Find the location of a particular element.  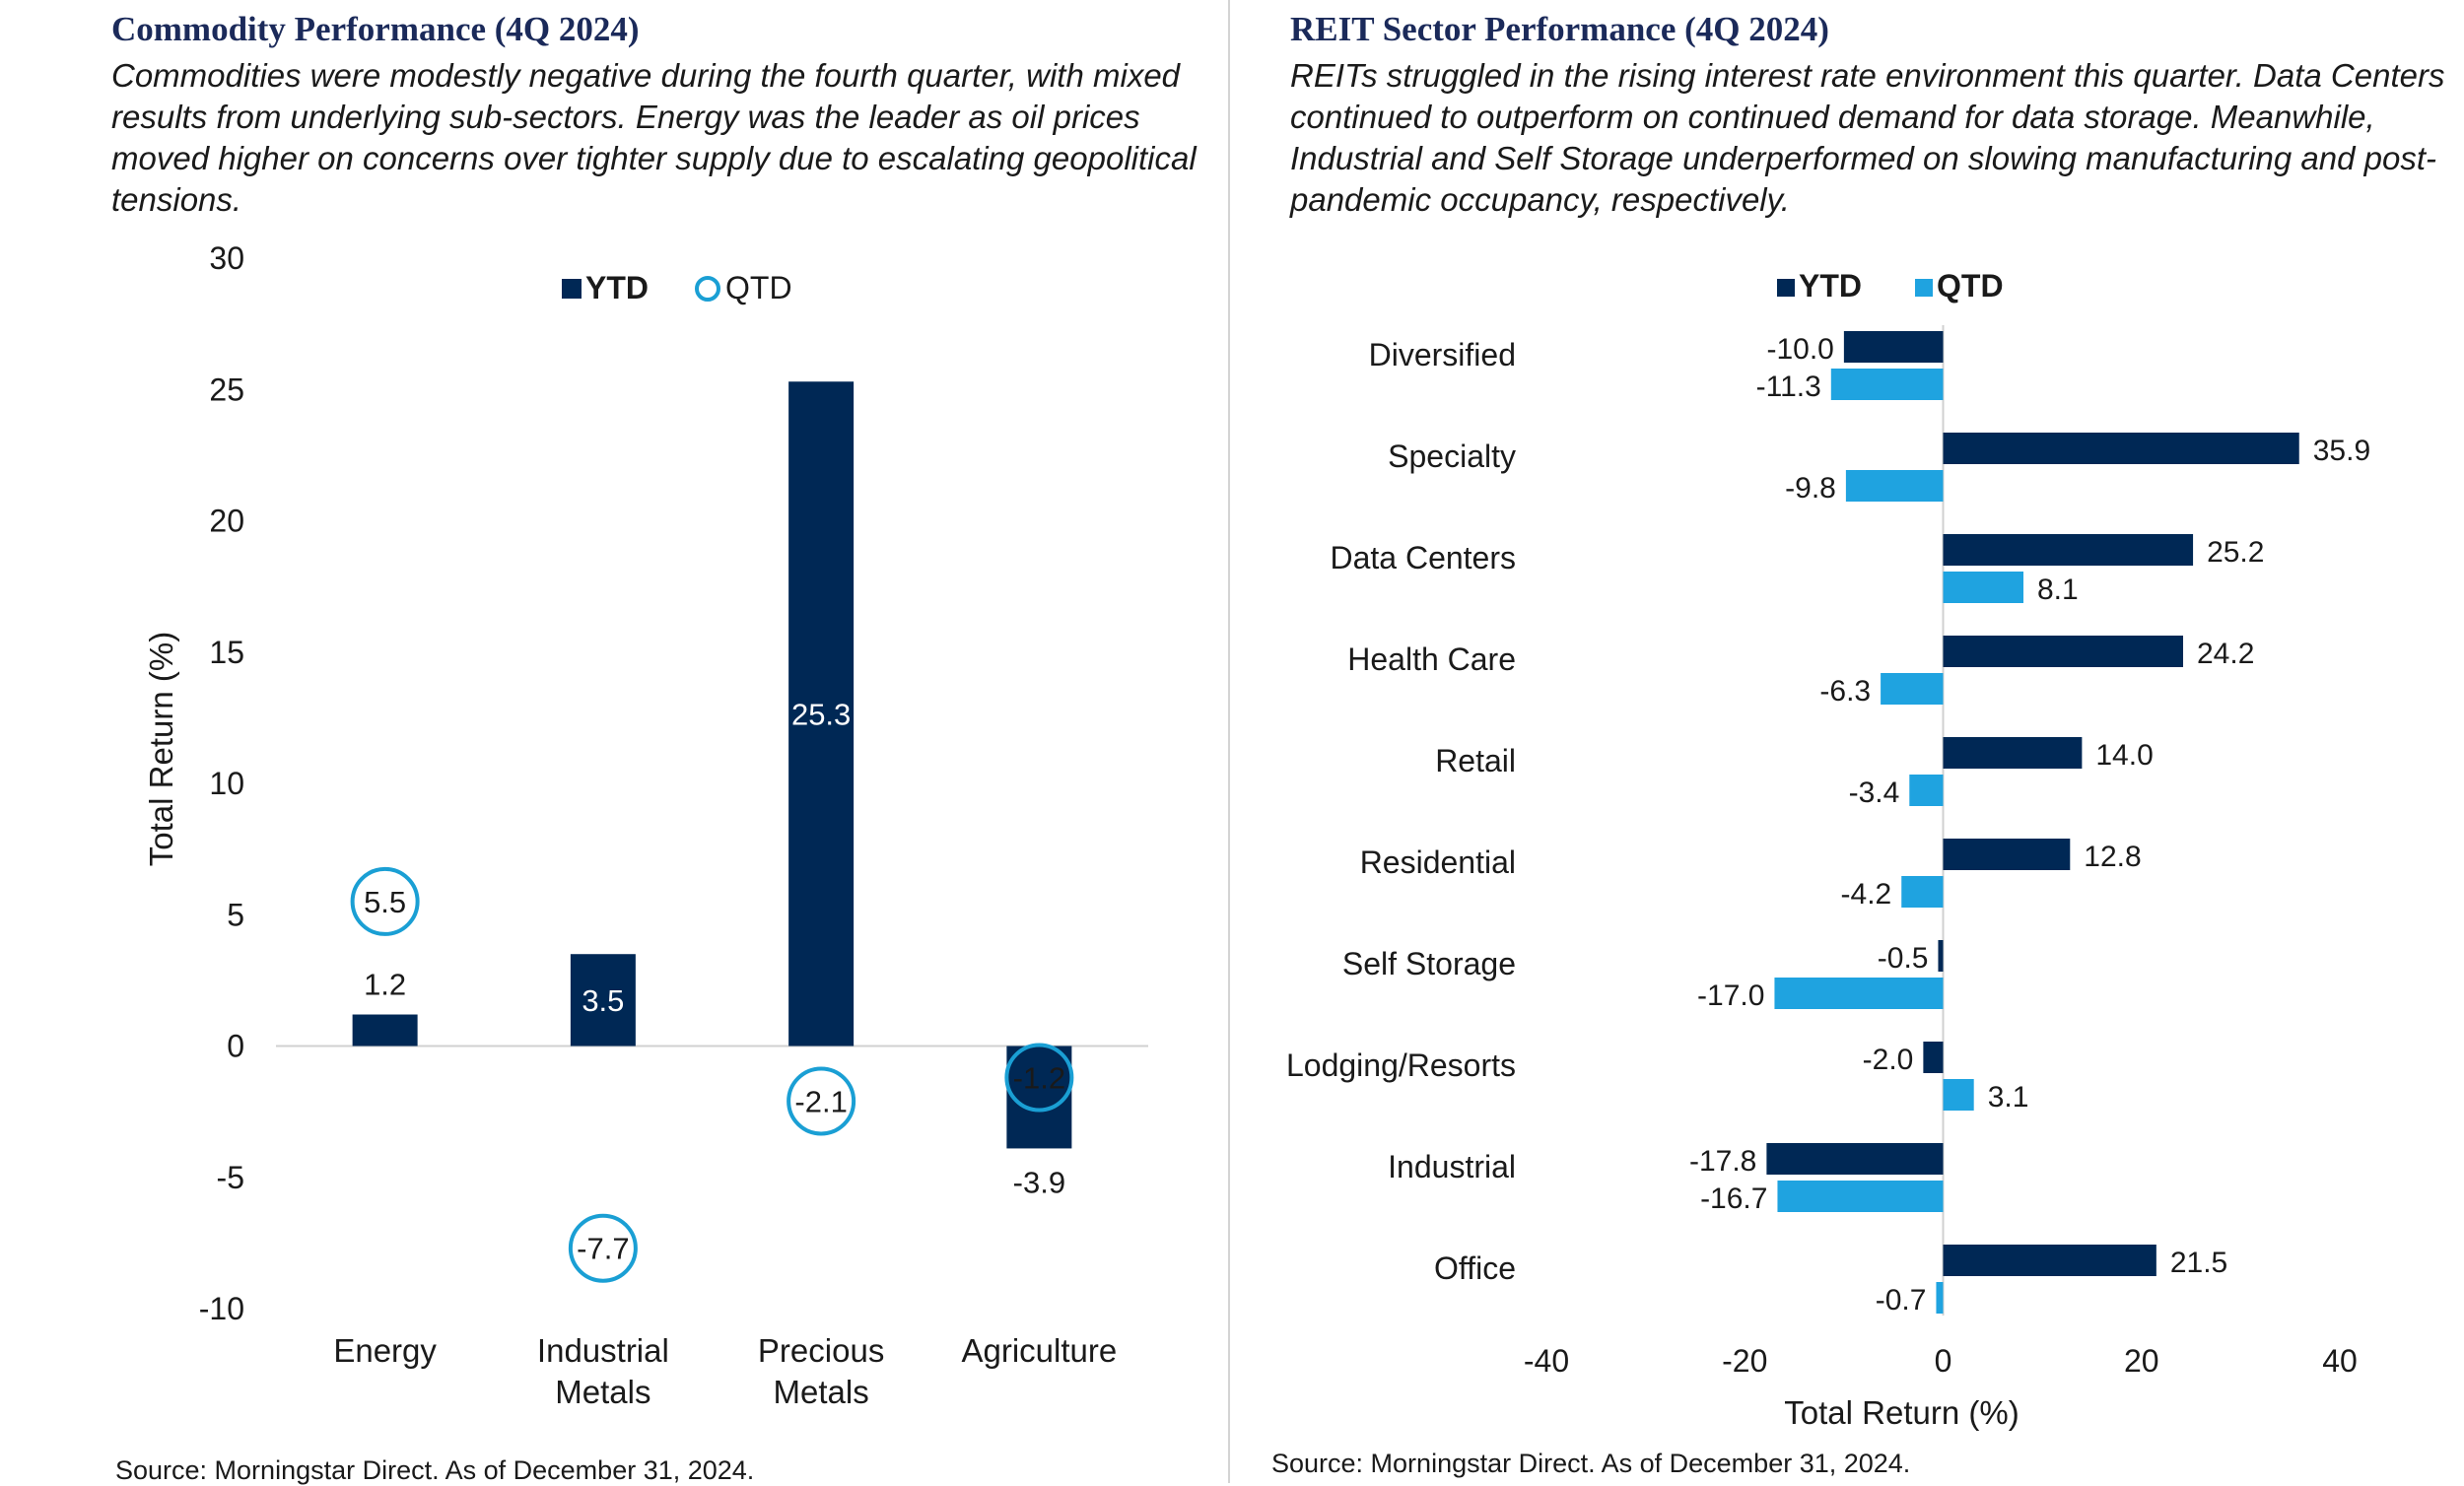

qtd-data-label-0: 5.5 is located at coordinates (385, 902).